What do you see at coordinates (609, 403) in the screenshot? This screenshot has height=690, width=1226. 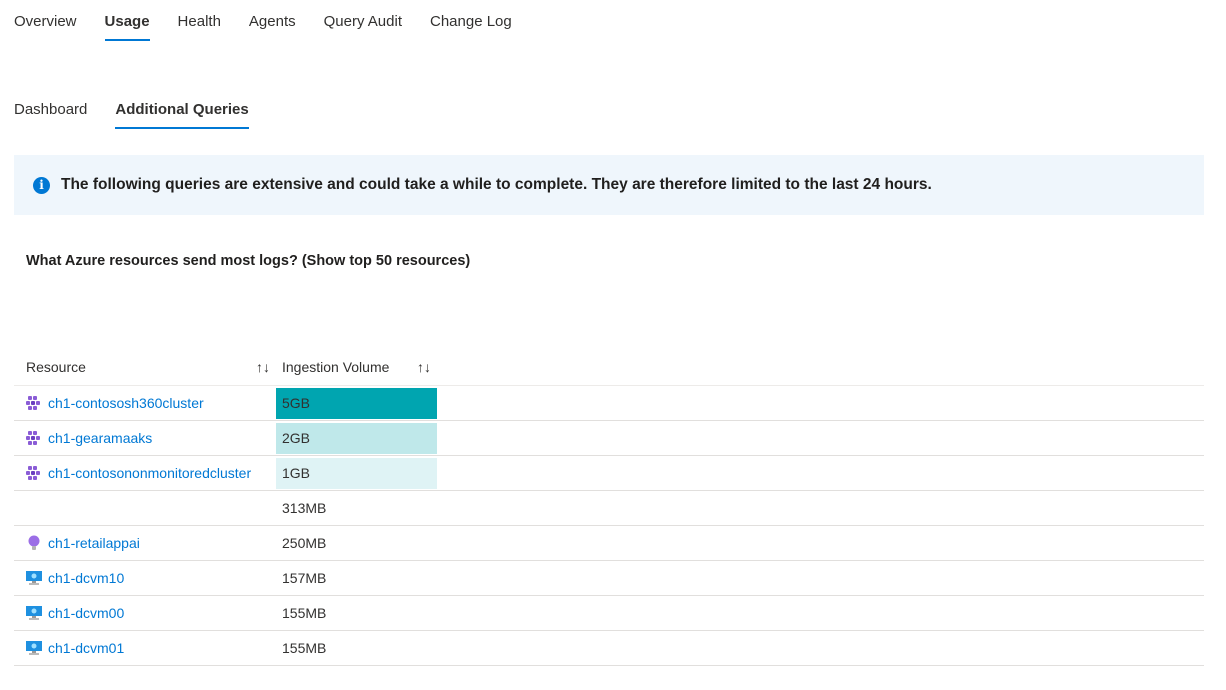 I see `table-row: ch1-contososh360cluster 5GB` at bounding box center [609, 403].